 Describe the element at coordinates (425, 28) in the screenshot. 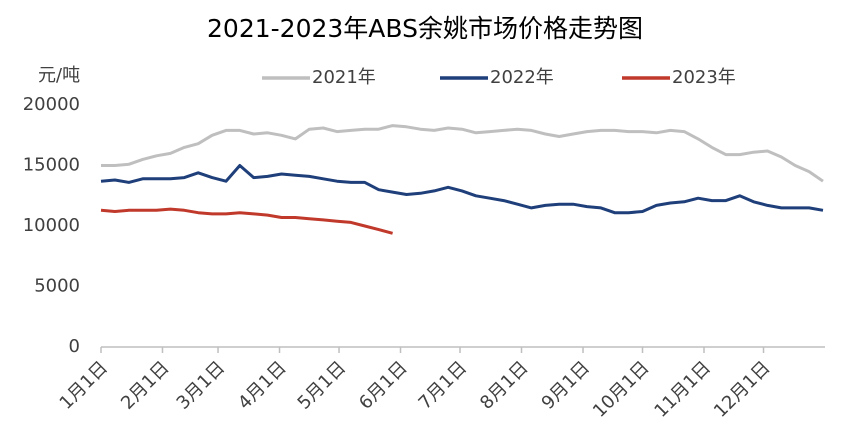

I see `chart-title: 2021-2023年ABS余姚市场价格走势图` at that location.